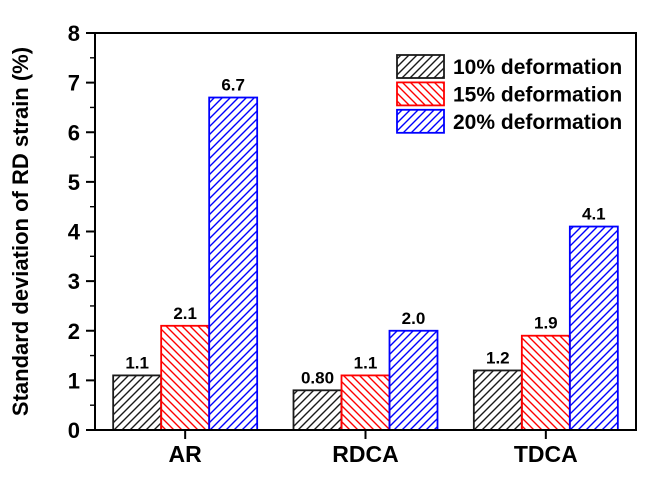 The height and width of the screenshot is (477, 662). I want to click on x-axis-category-label: TDCA, so click(546, 454).